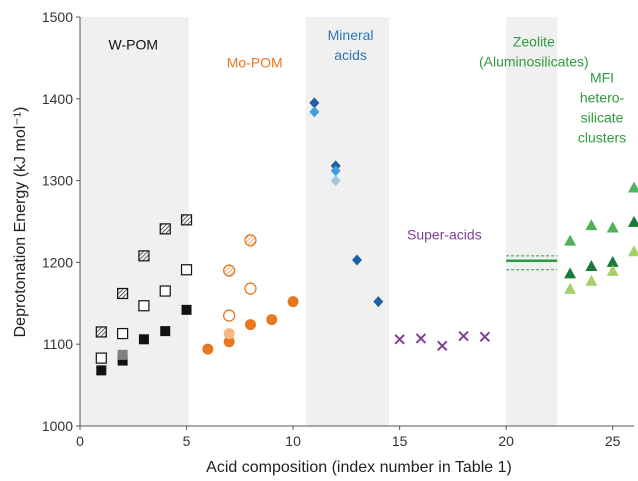 The height and width of the screenshot is (481, 638). Describe the element at coordinates (532, 263) in the screenshot. I see `zeolite-range` at that location.